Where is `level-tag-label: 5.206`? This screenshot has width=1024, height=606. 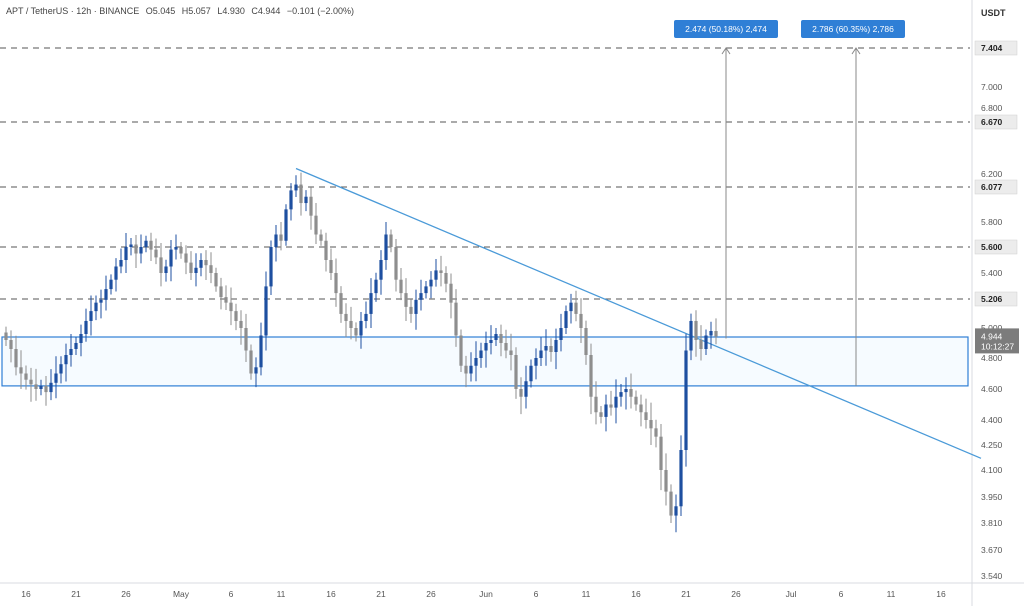 level-tag-label: 5.206 is located at coordinates (992, 299).